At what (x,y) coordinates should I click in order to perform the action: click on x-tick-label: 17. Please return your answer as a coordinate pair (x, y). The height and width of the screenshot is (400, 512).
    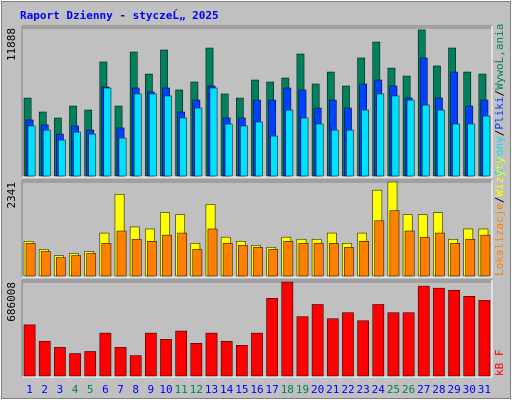
    Looking at the image, I should click on (272, 389).